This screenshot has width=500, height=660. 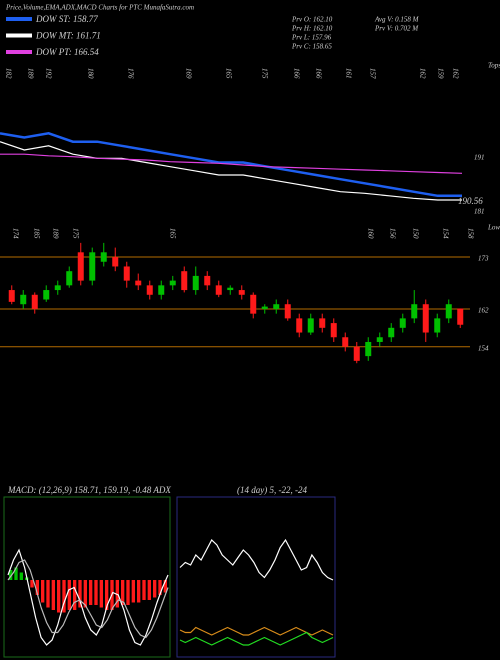 I want to click on adx-frame, so click(x=256, y=577).